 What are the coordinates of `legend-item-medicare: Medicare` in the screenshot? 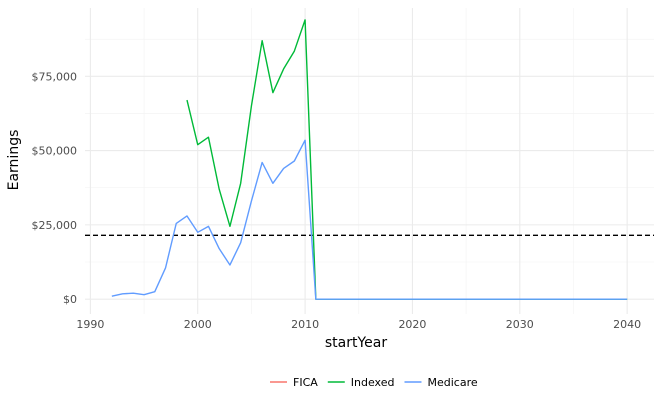 It's located at (440, 382).